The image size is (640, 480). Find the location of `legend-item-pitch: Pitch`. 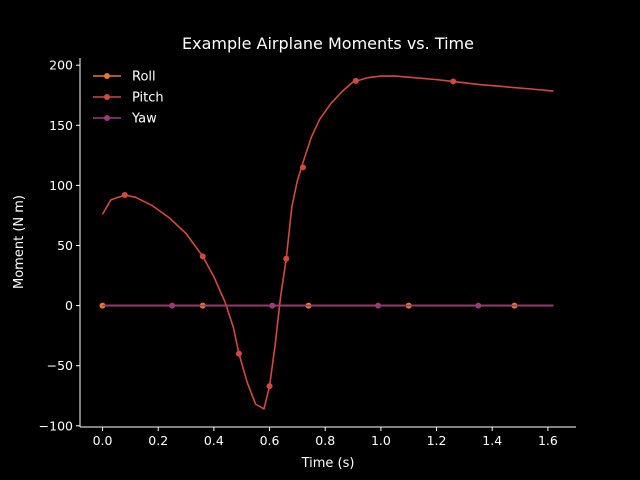

legend-item-pitch: Pitch is located at coordinates (128, 98).